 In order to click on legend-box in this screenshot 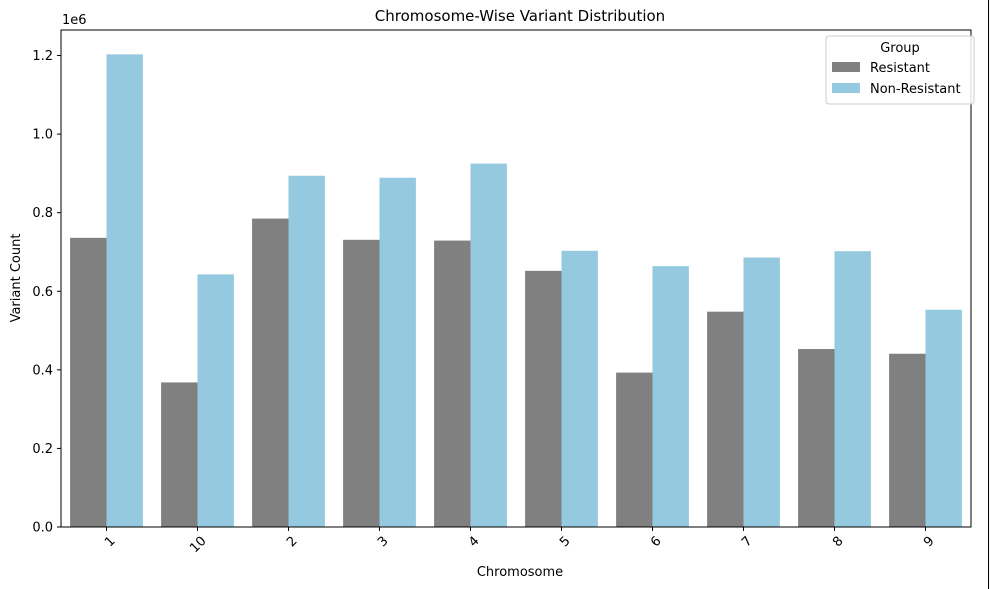, I will do `click(900, 70)`.